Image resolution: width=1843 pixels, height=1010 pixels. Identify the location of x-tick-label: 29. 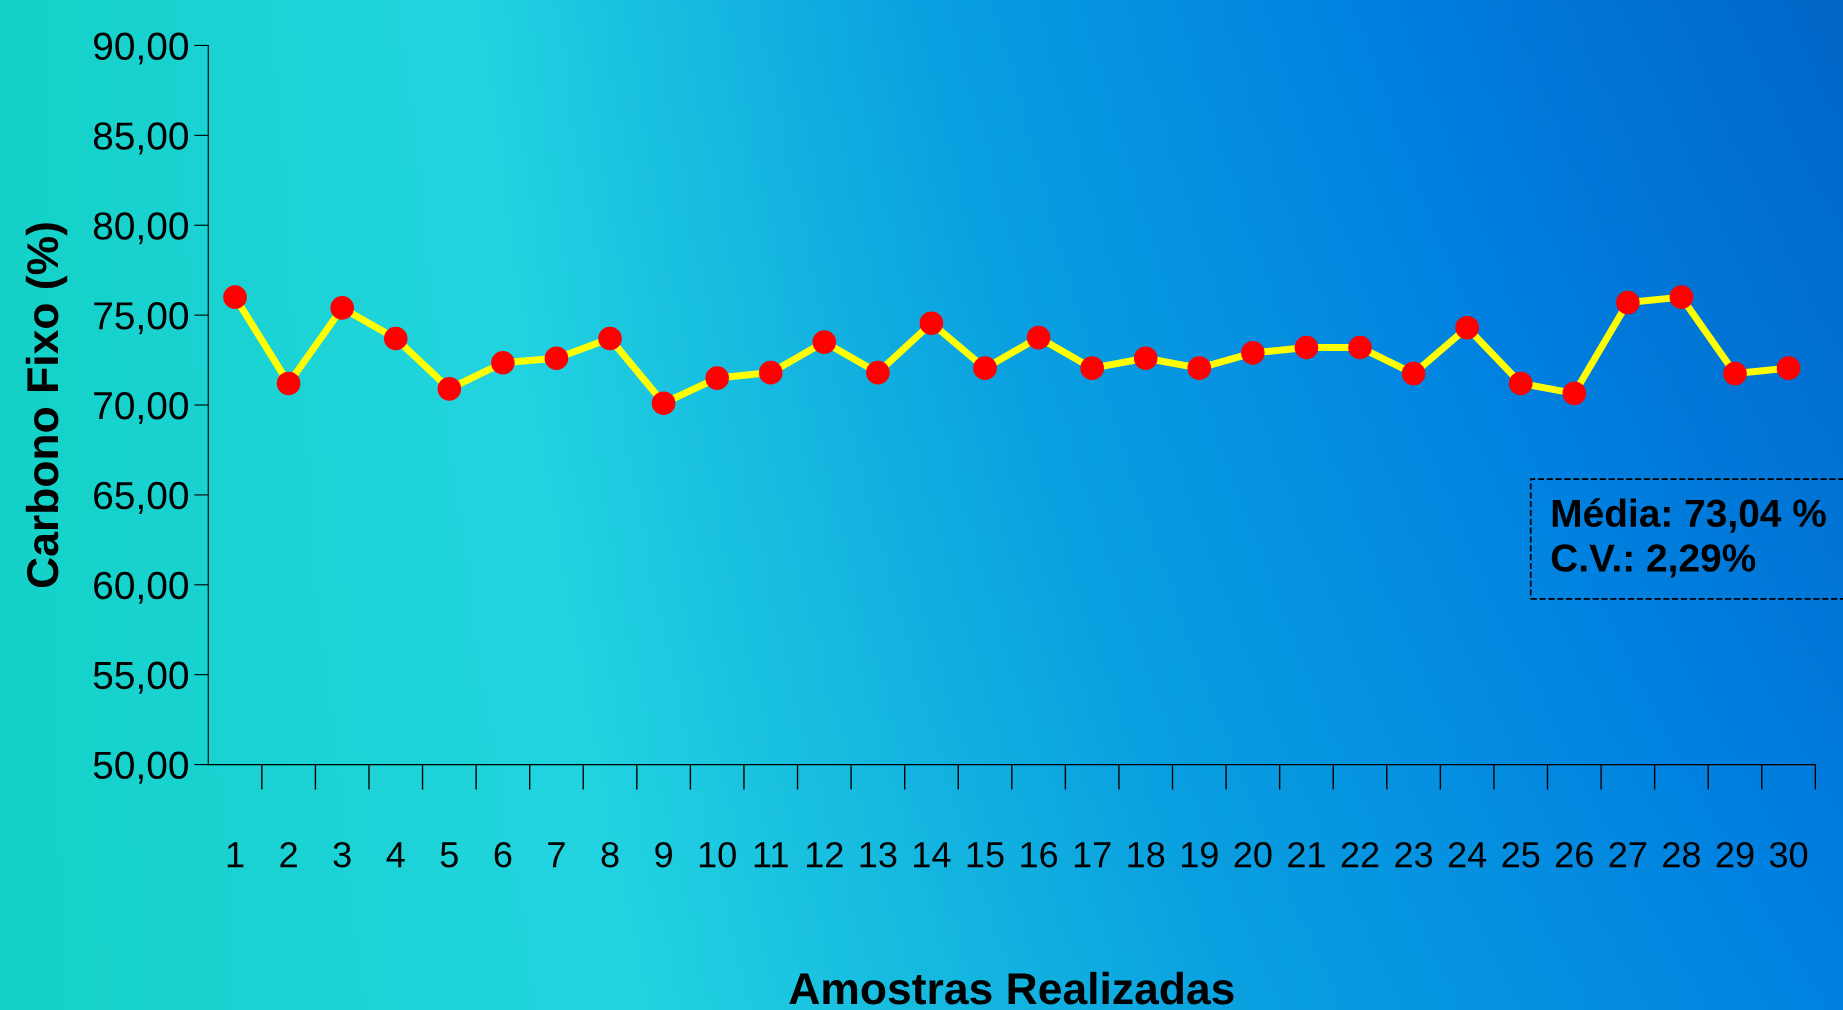
(1735, 854).